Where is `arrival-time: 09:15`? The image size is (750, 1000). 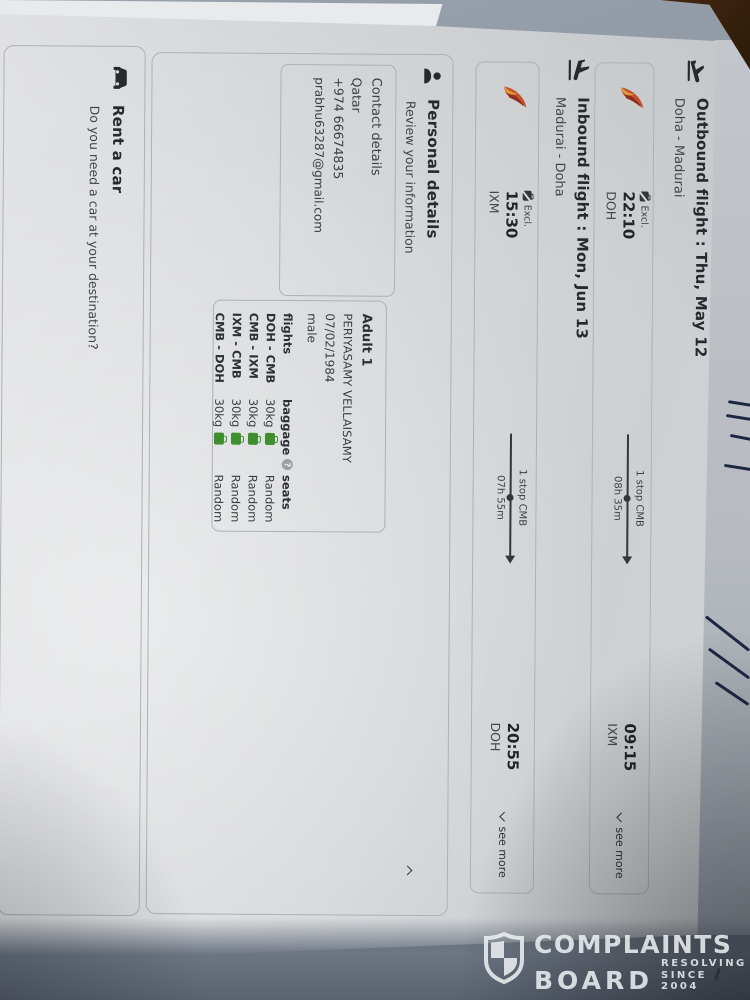
arrival-time: 09:15 is located at coordinates (630, 747).